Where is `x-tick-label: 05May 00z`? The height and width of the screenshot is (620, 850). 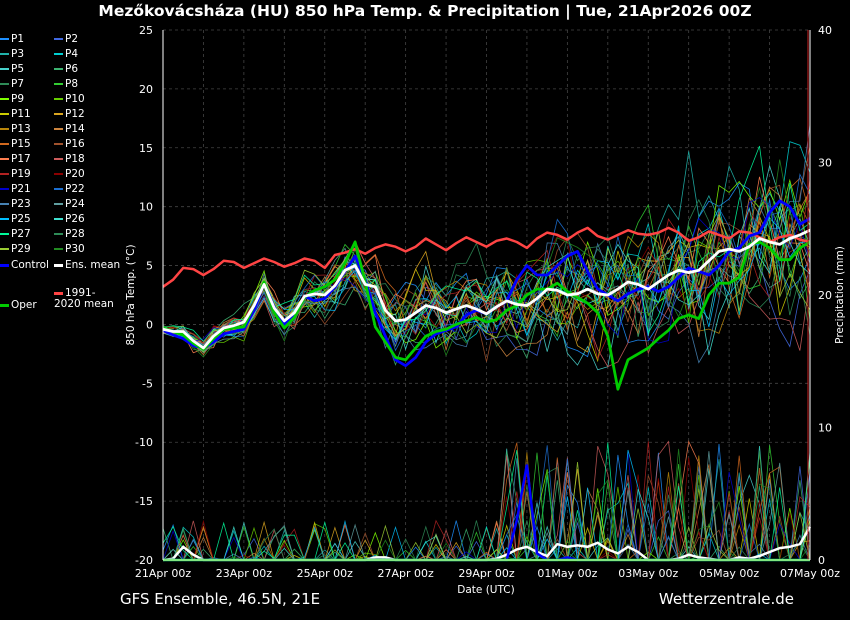 x-tick-label: 05May 00z is located at coordinates (729, 573).